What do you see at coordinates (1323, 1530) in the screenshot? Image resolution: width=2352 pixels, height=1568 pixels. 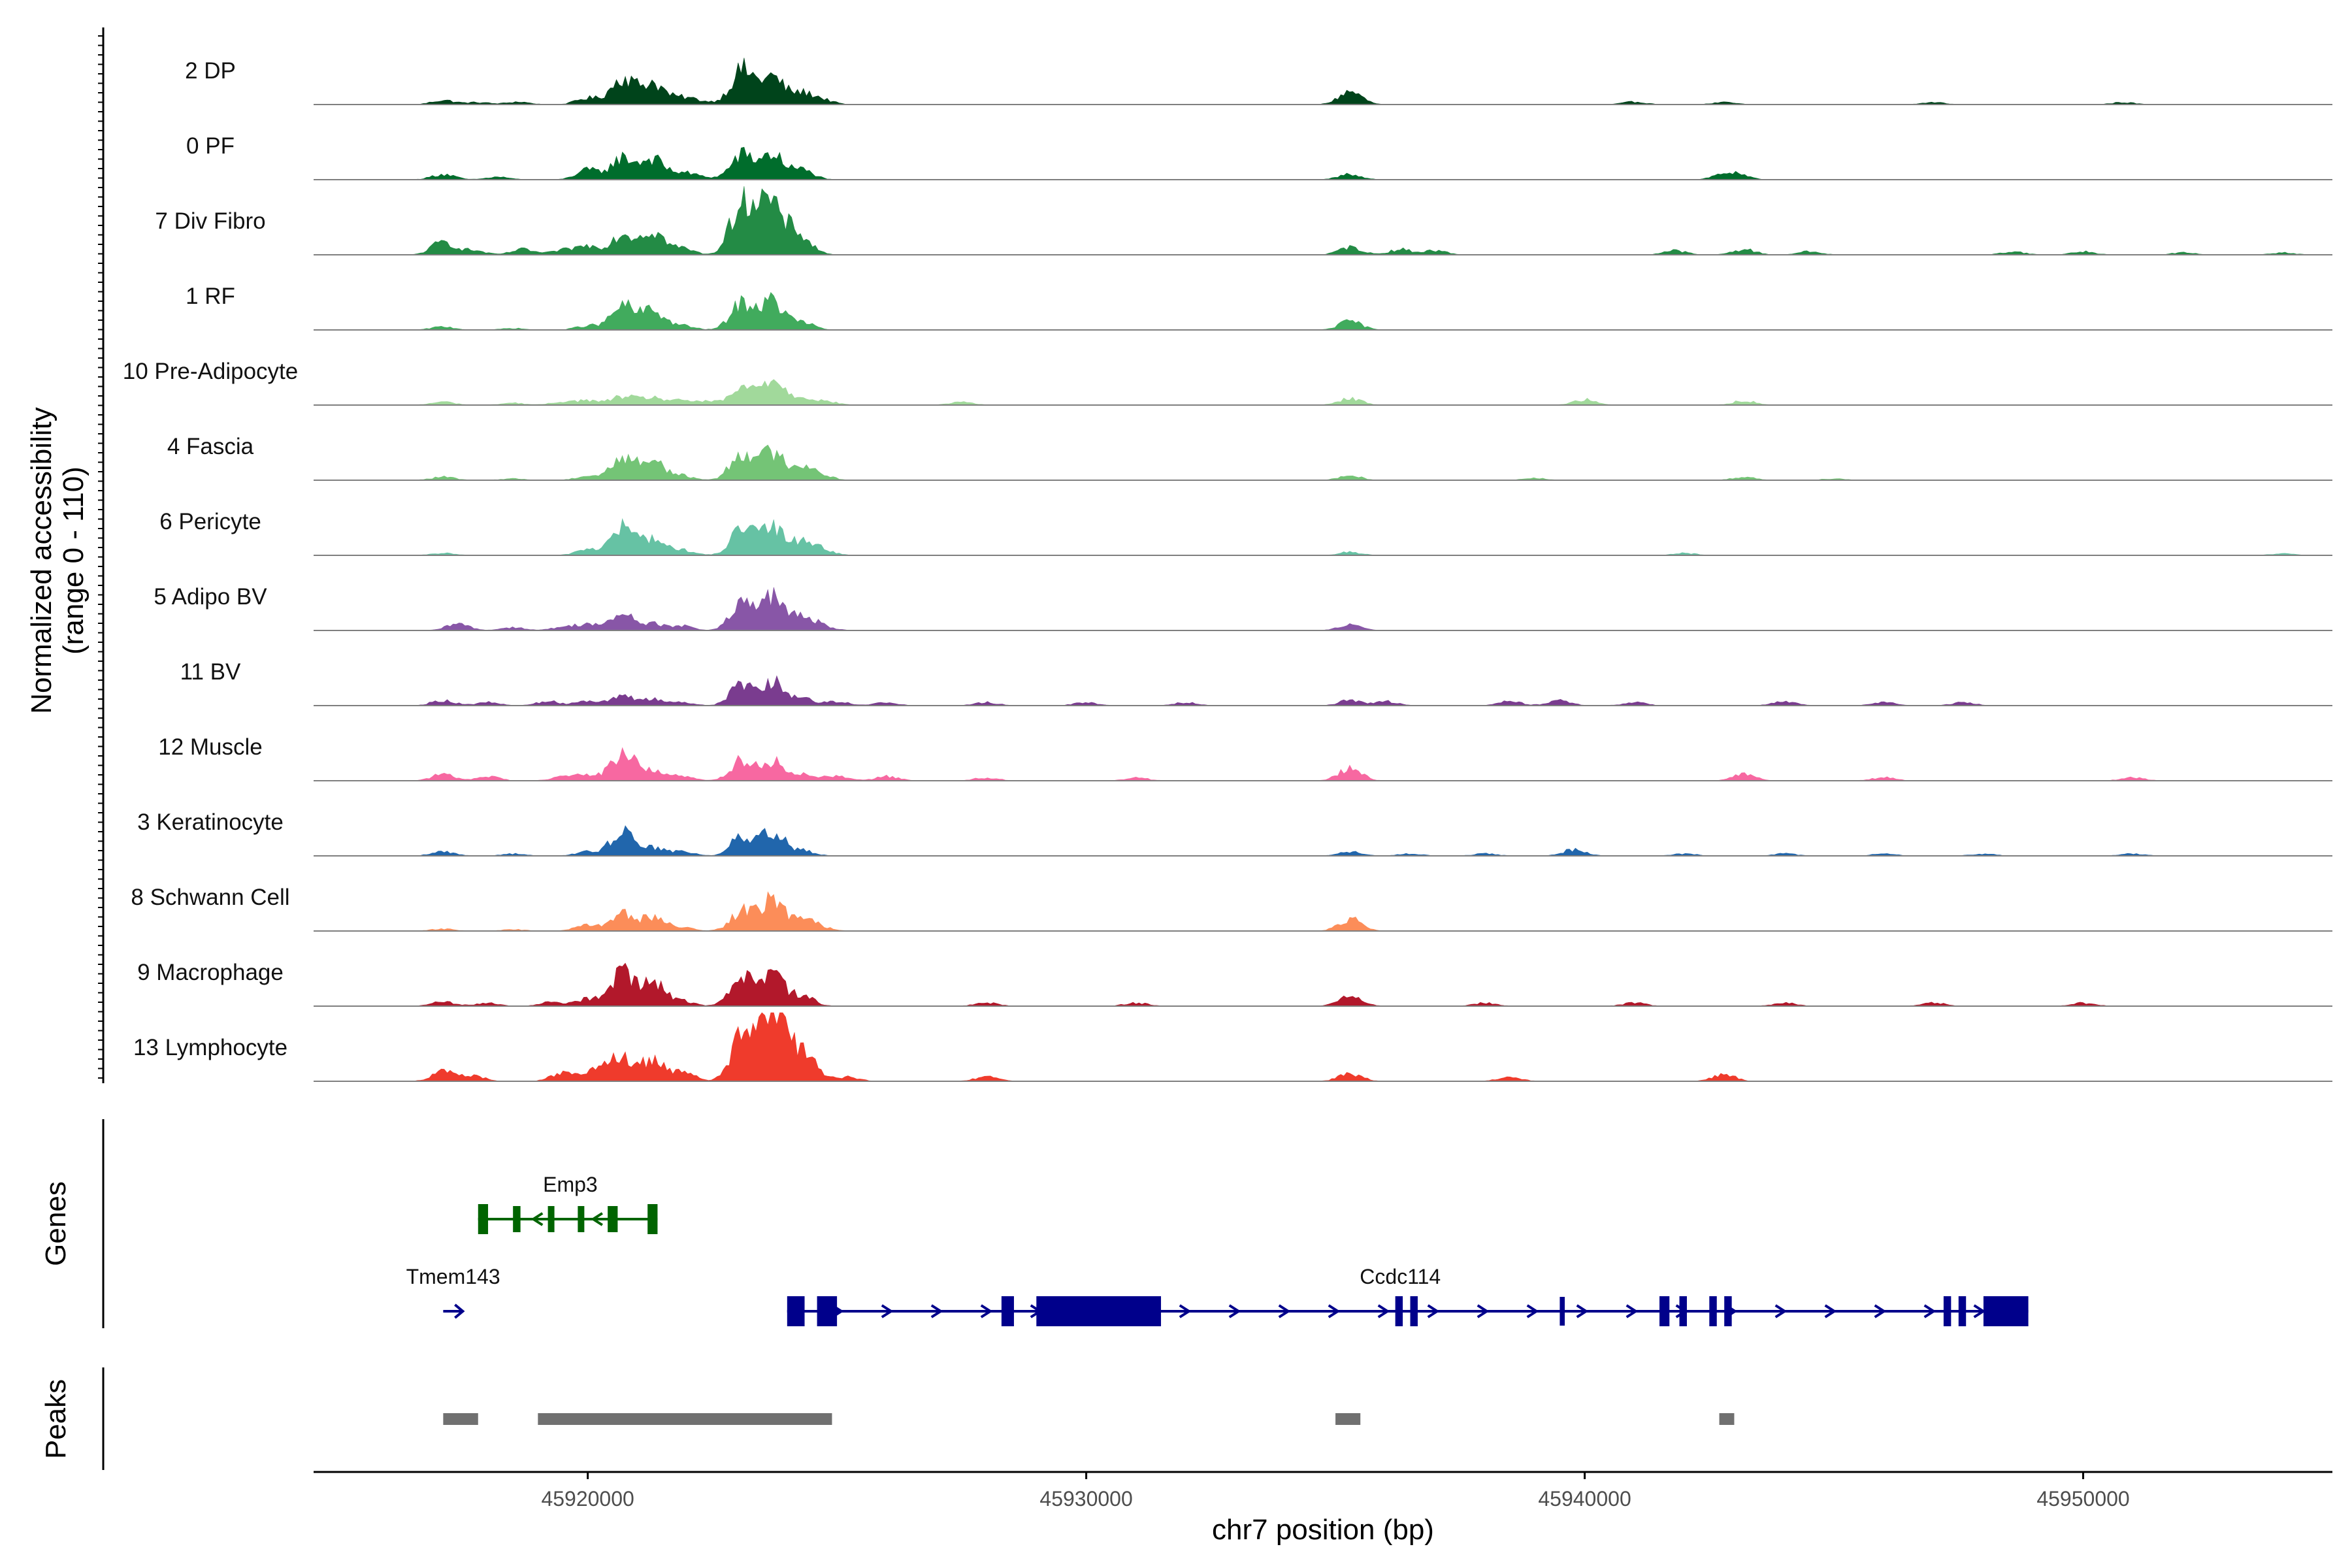 I see `x-axis-title: chr7 position (bp)` at bounding box center [1323, 1530].